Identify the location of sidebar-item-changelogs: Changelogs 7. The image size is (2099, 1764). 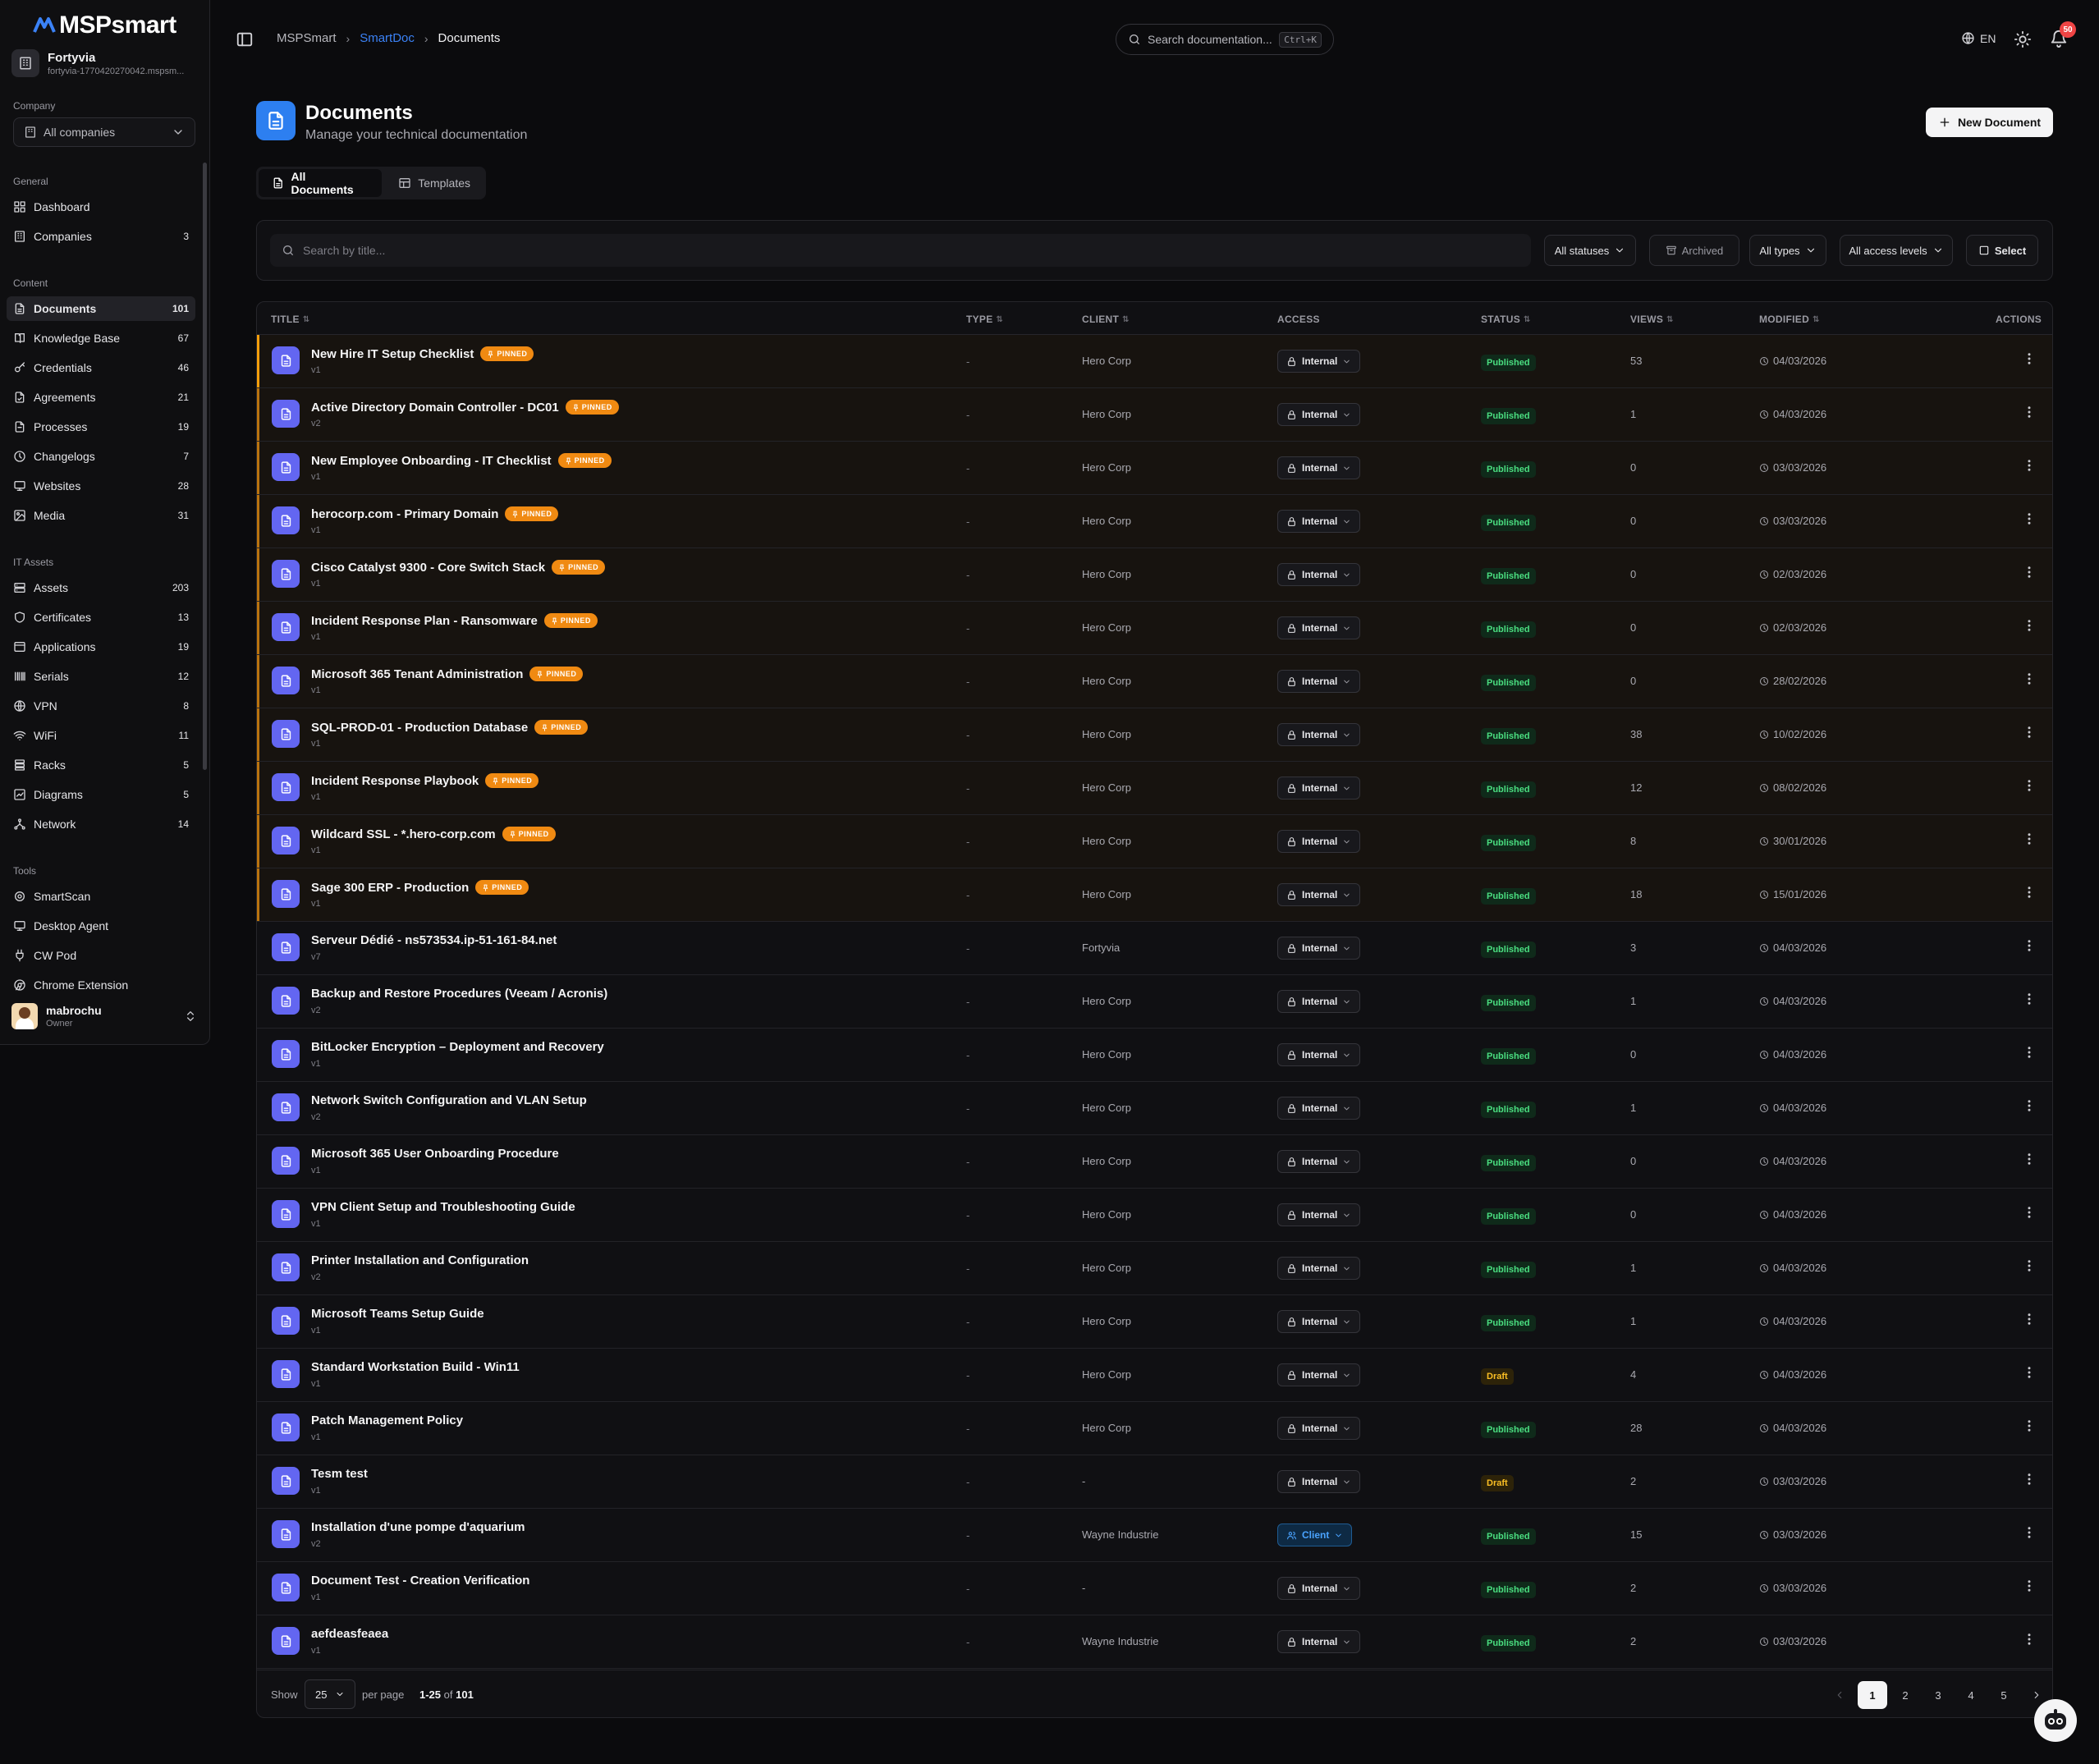
(101, 456).